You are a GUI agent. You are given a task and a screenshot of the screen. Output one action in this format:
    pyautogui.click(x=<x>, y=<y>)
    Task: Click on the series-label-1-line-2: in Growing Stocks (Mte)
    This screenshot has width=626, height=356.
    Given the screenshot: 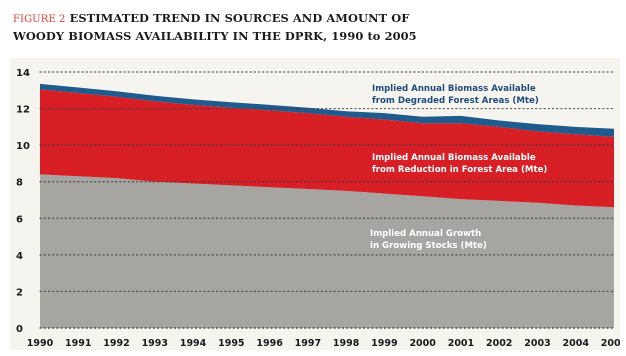 What is the action you would take?
    pyautogui.click(x=428, y=246)
    